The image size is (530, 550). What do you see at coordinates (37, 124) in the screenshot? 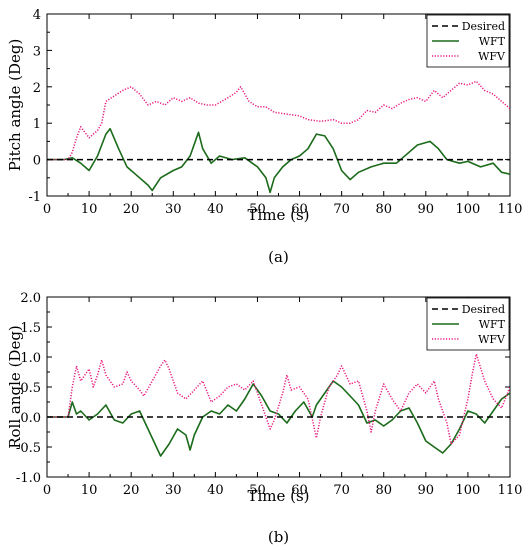
I see `y-tick-label: 1` at bounding box center [37, 124].